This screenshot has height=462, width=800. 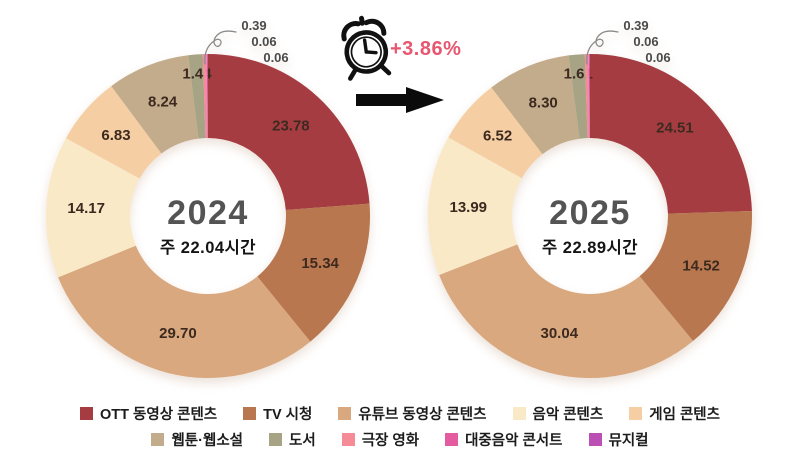 I want to click on slice-value-2025-game: 6.52, so click(x=497, y=135).